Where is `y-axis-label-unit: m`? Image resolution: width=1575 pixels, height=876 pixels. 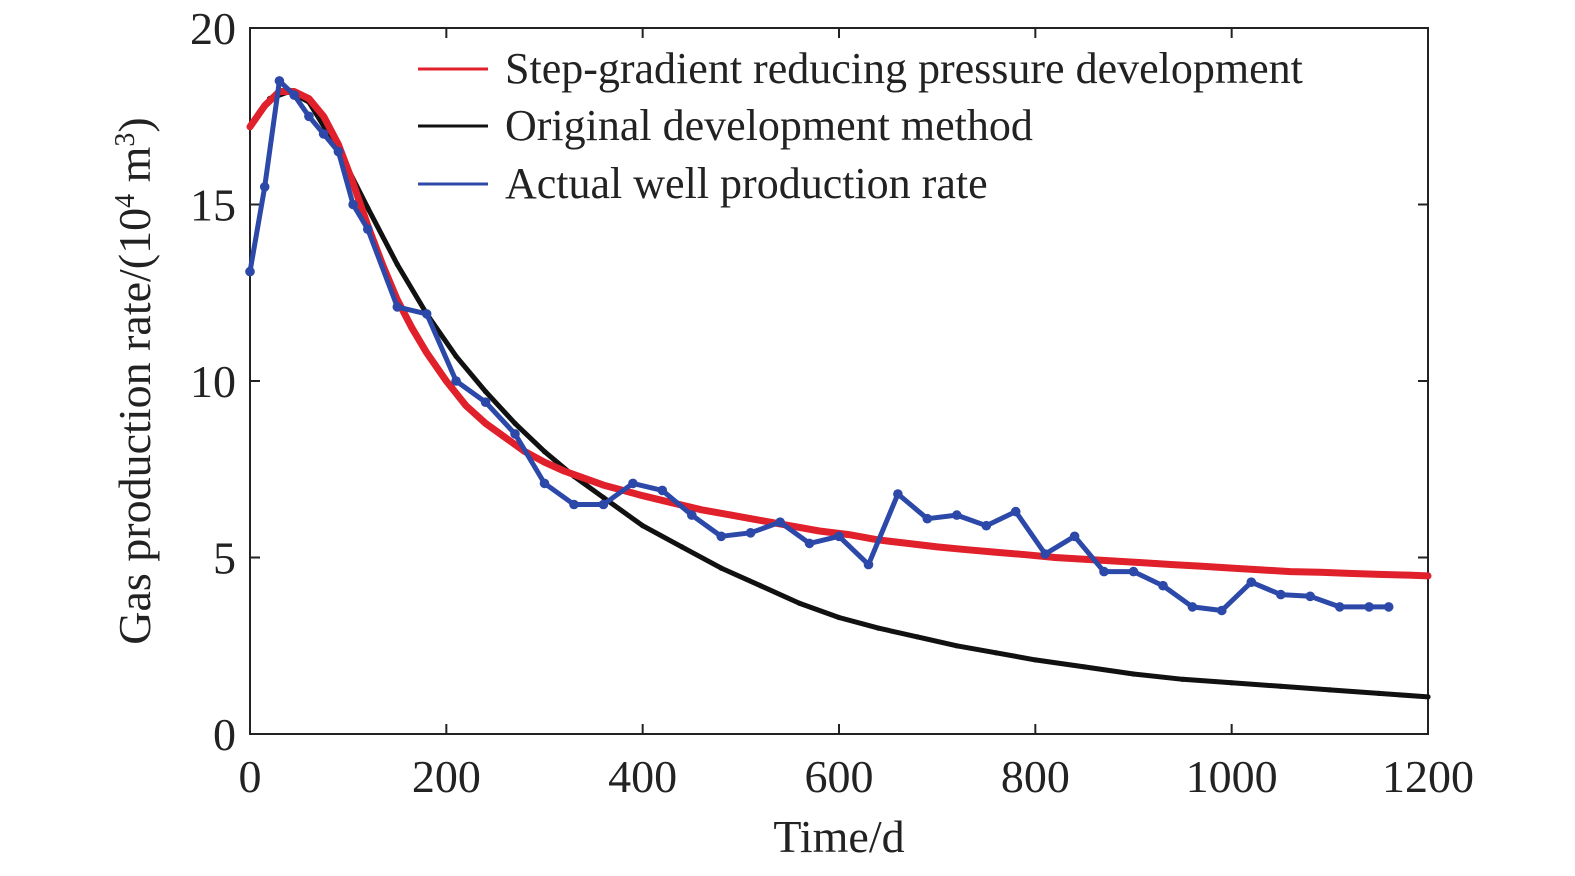
y-axis-label-unit: m is located at coordinates (134, 170).